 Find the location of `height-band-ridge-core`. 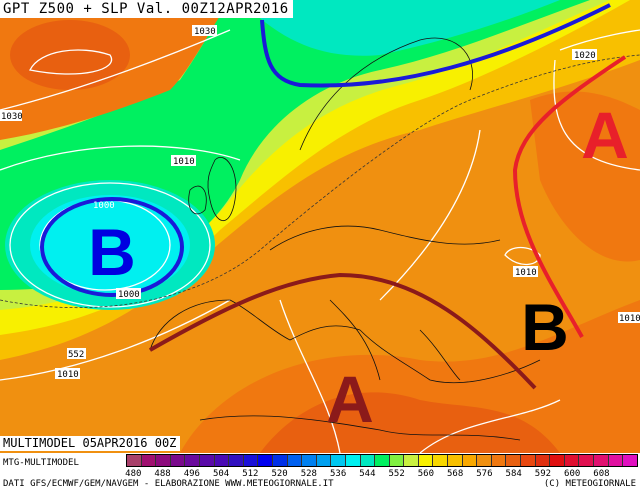

height-band-ridge-core is located at coordinates (70, 55).